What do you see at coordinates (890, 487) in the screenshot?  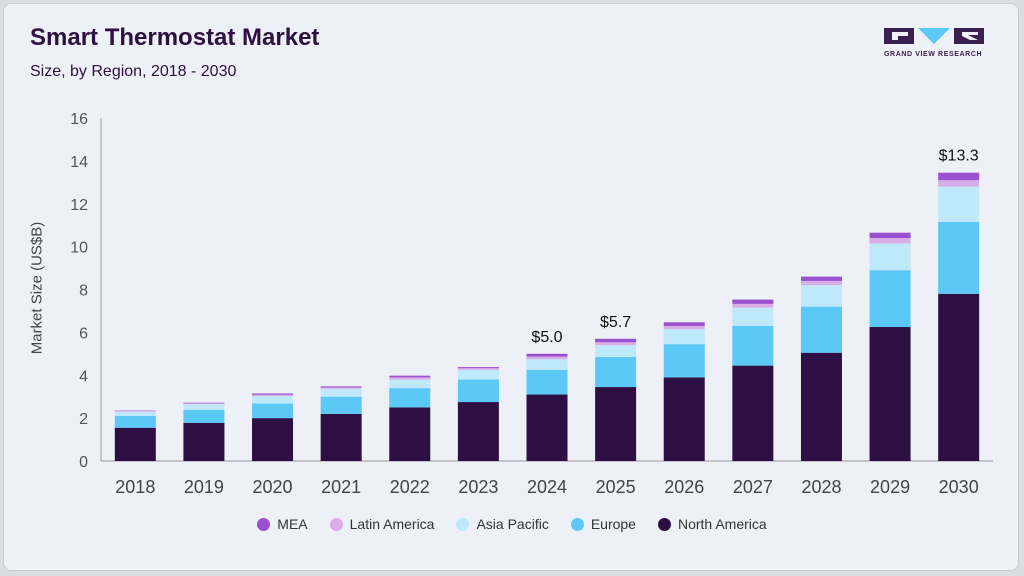 I see `x-tick-label: 2029` at bounding box center [890, 487].